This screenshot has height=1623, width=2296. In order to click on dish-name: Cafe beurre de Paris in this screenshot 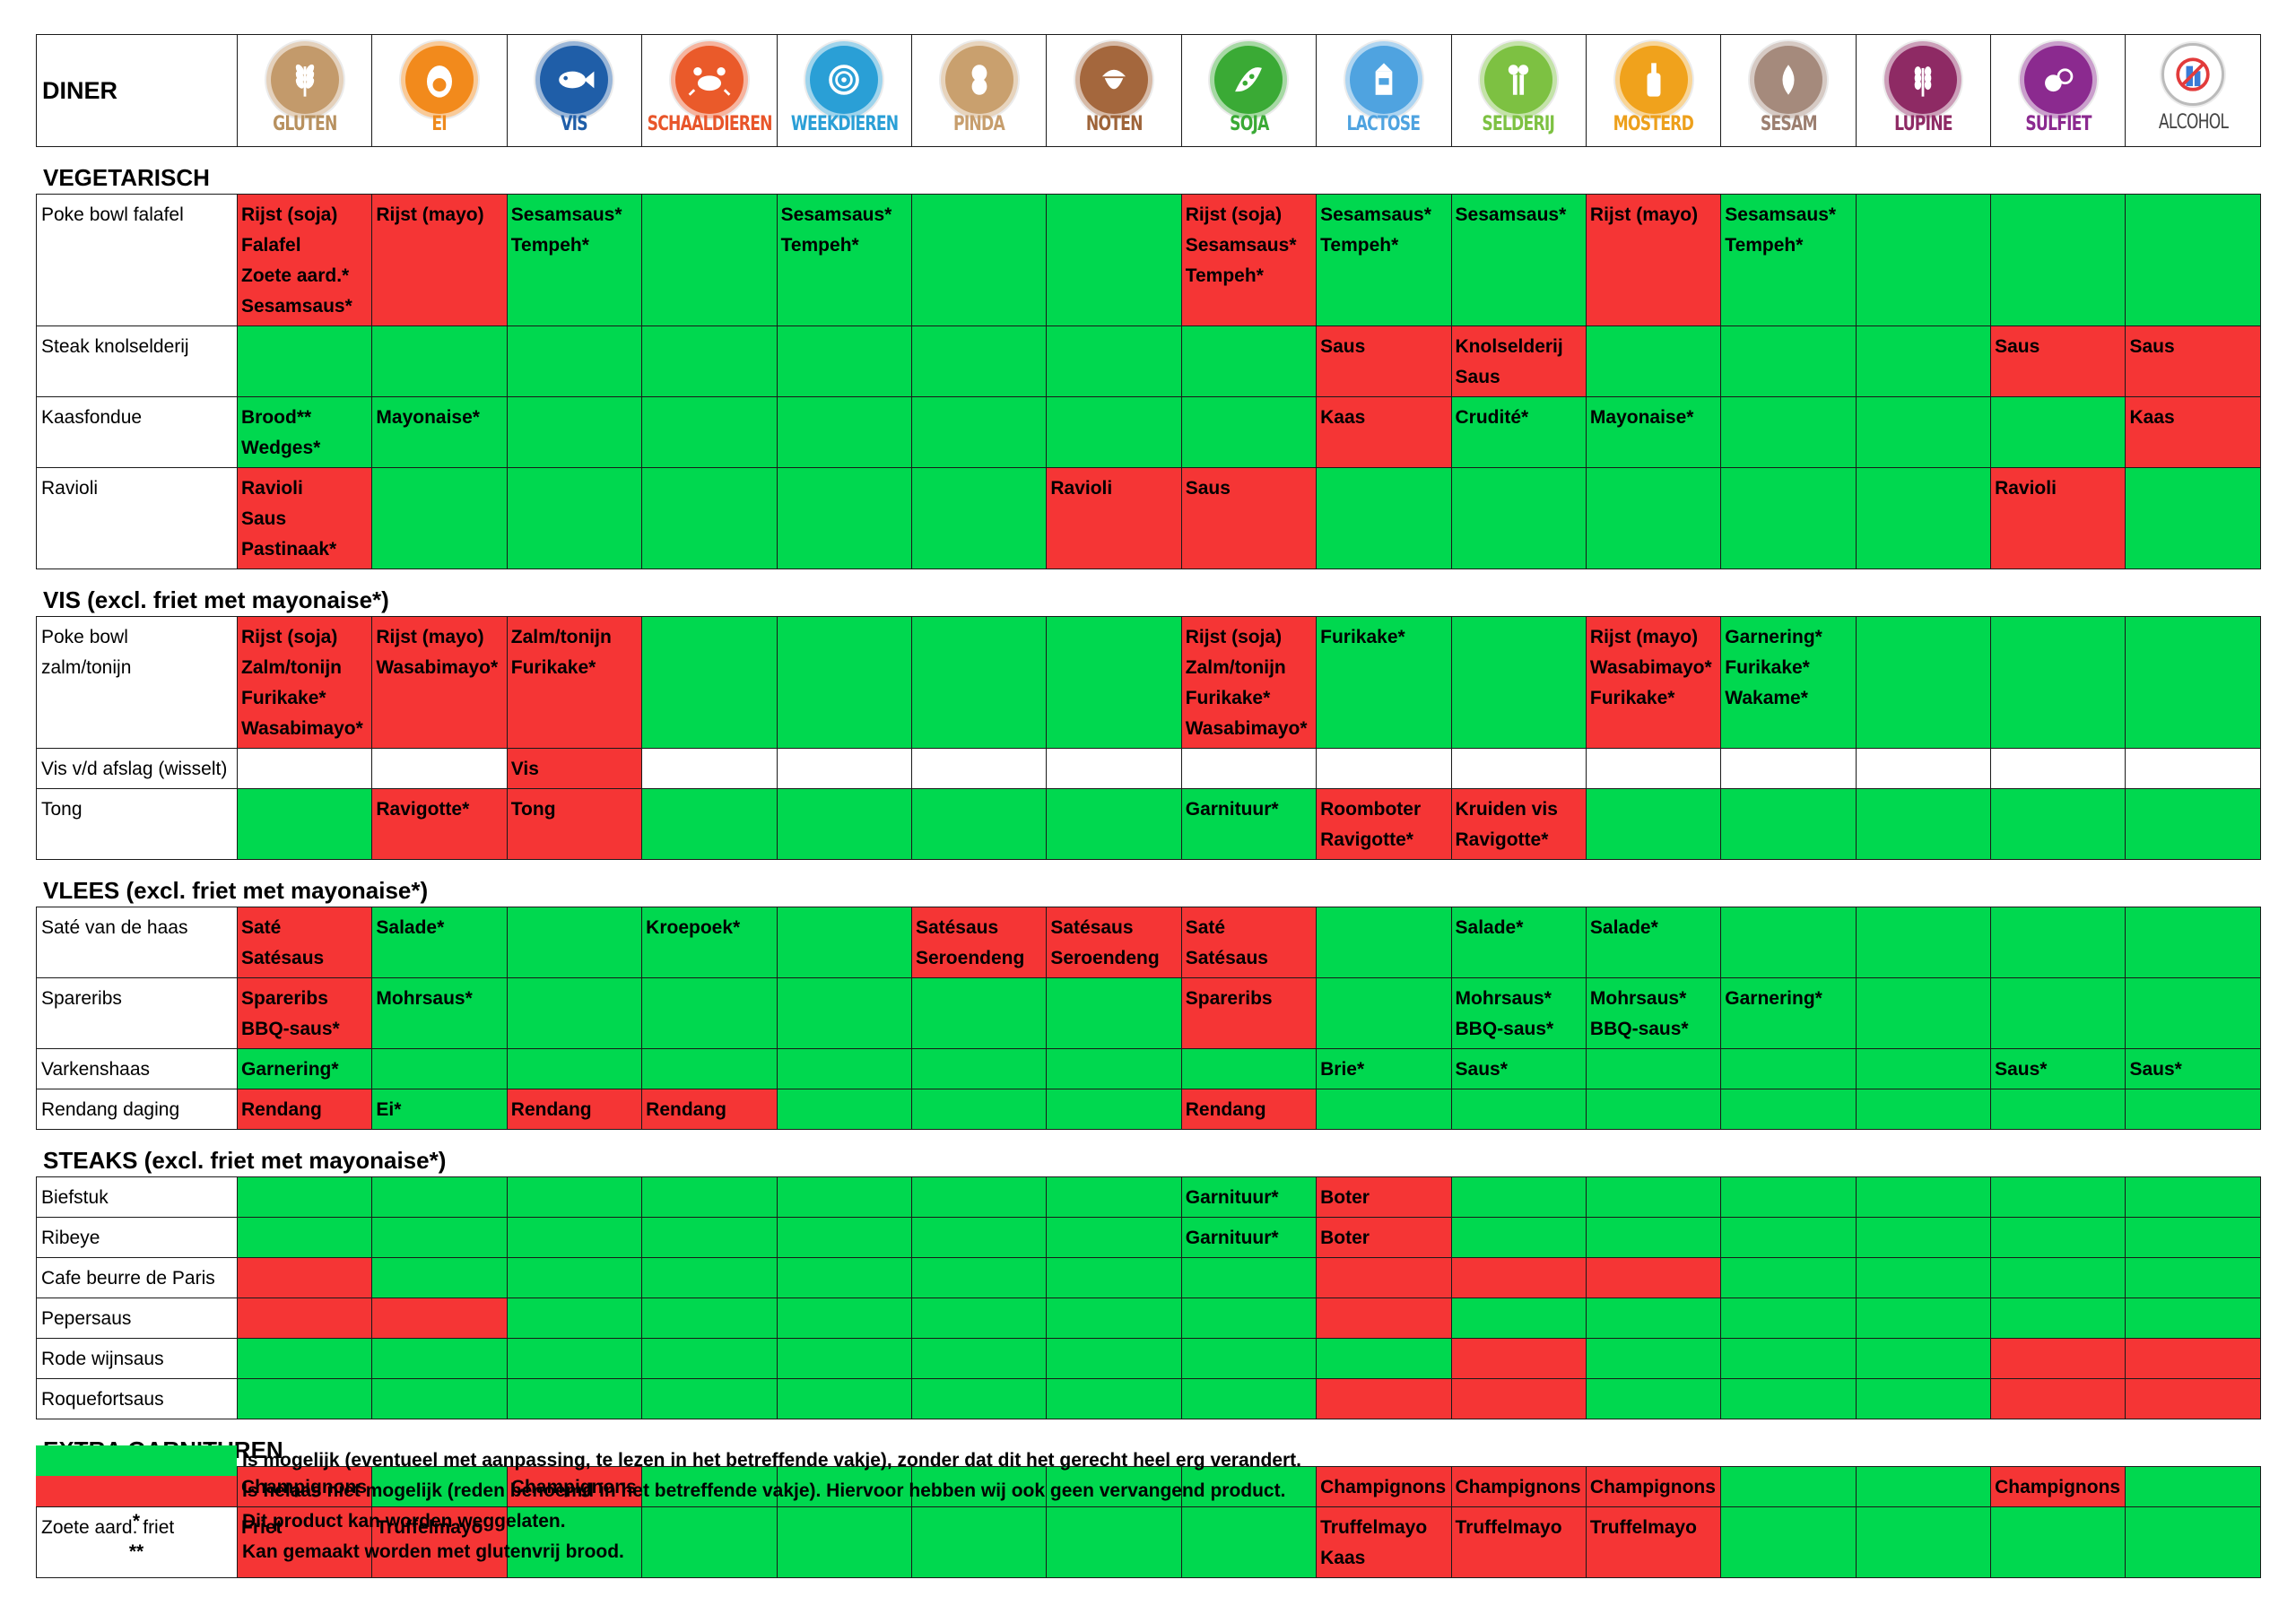, I will do `click(137, 1277)`.